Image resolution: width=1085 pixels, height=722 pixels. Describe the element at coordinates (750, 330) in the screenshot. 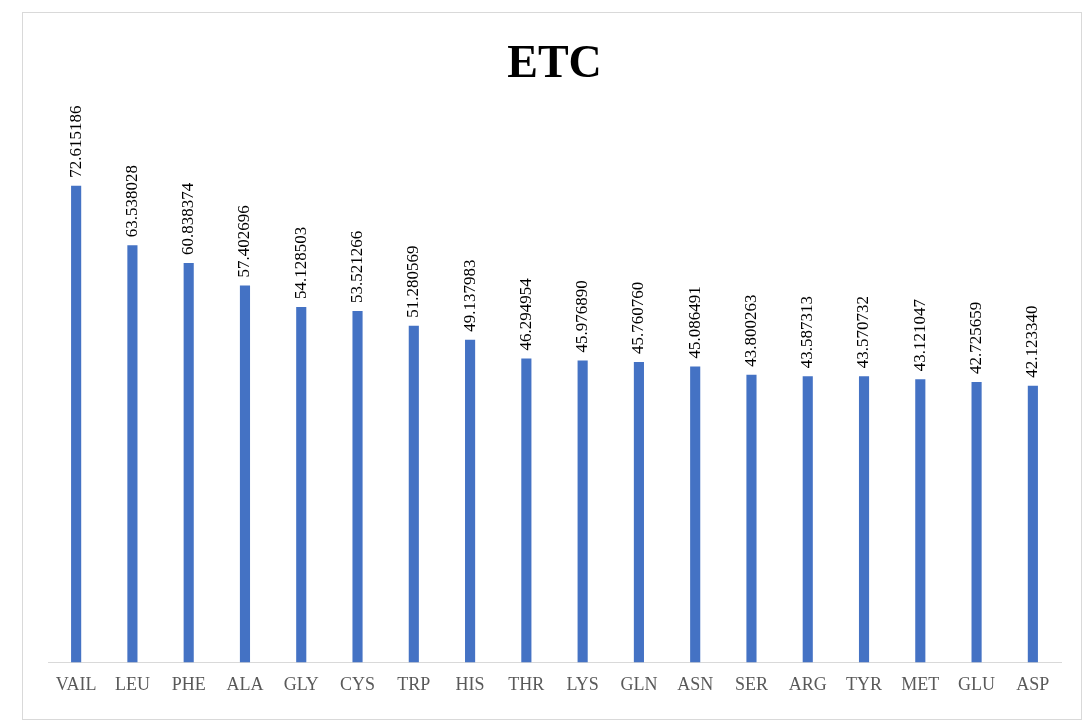

I see `data-label: 43.800263` at that location.